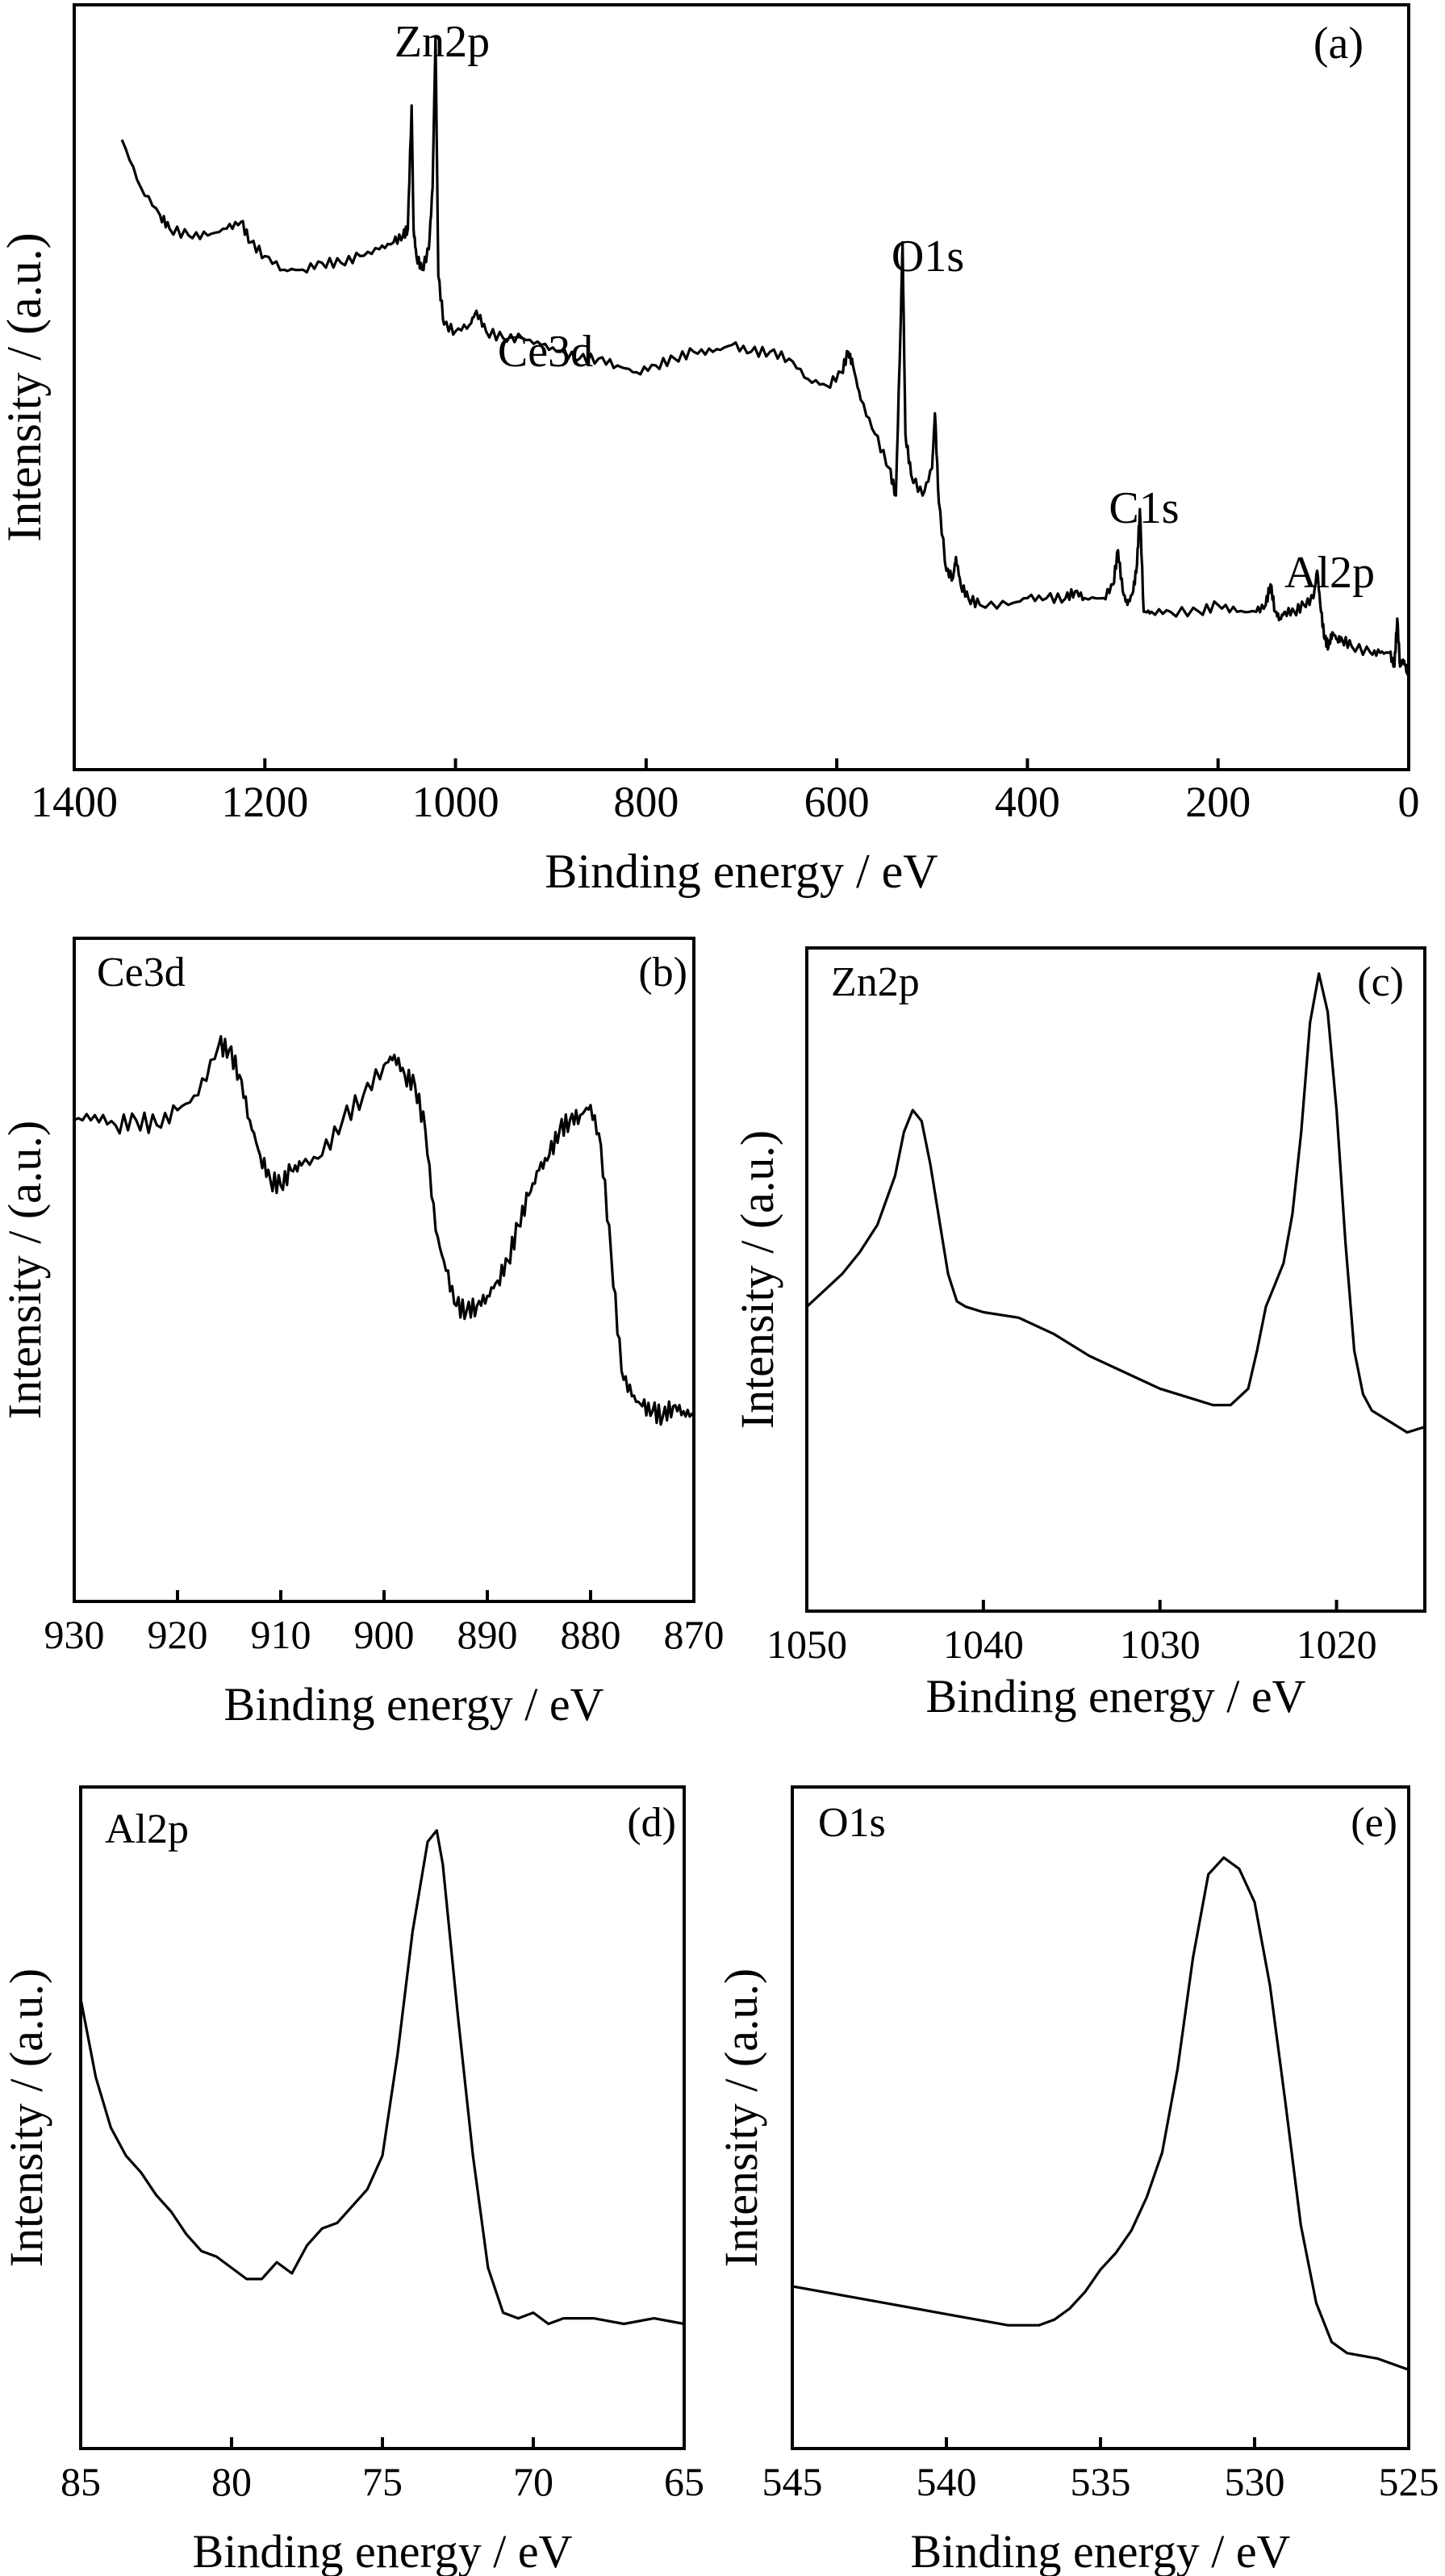 The height and width of the screenshot is (2576, 1445). I want to click on panel-d-ylabel: Intensity / (a.u.), so click(26, 2118).